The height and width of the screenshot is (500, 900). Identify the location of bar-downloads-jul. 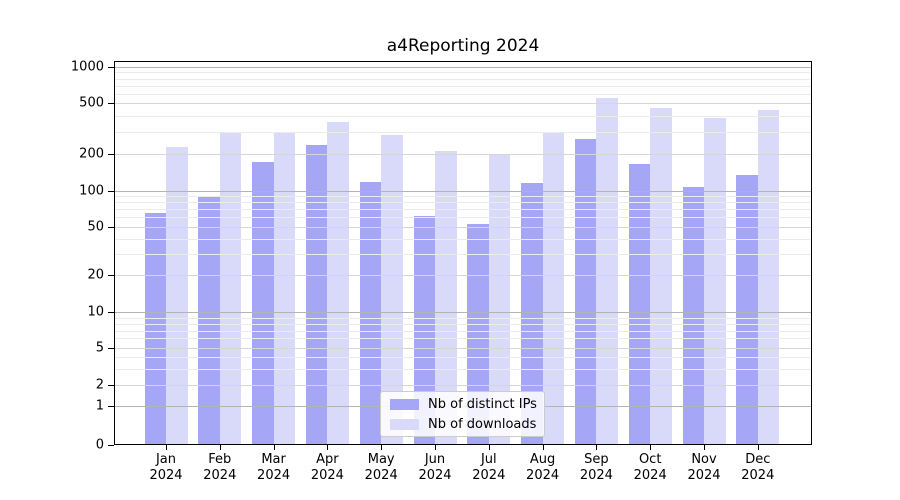
(499, 299).